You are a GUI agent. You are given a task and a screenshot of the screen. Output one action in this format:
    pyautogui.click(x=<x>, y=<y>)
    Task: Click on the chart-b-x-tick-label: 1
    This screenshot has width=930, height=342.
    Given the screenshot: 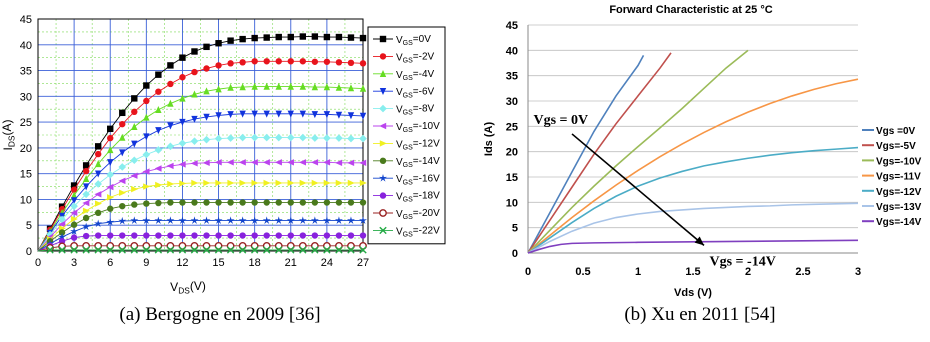 What is the action you would take?
    pyautogui.click(x=638, y=272)
    